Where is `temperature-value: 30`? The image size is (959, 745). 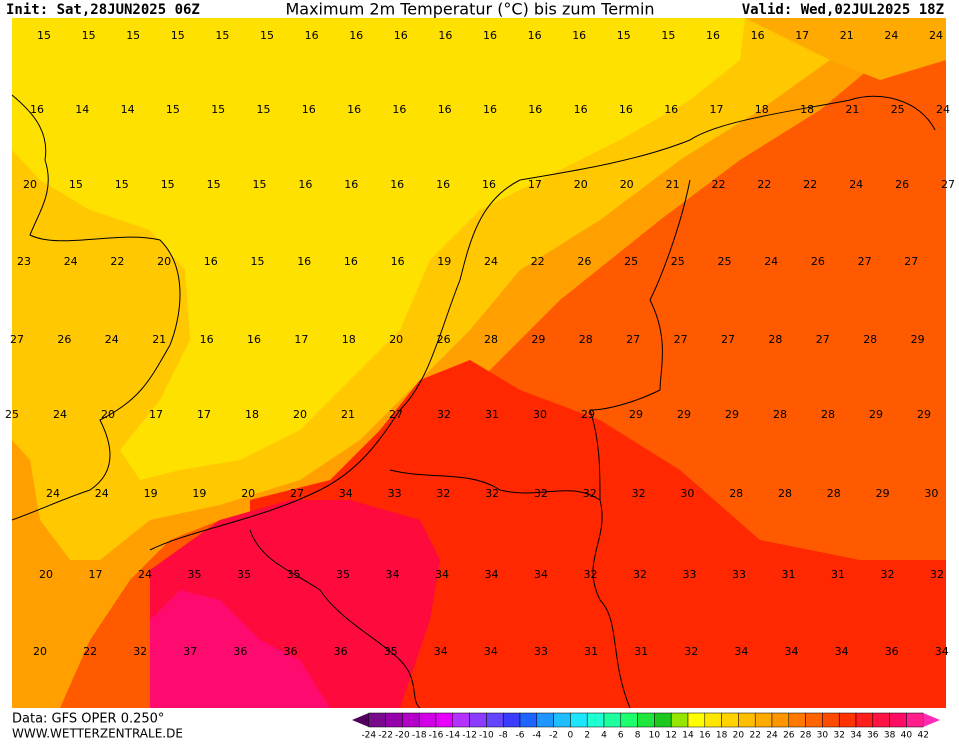
temperature-value: 30 is located at coordinates (687, 493).